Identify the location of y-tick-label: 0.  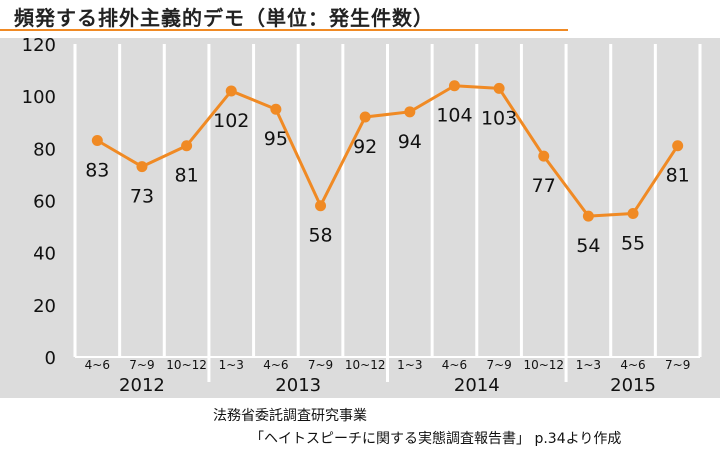
(50, 358).